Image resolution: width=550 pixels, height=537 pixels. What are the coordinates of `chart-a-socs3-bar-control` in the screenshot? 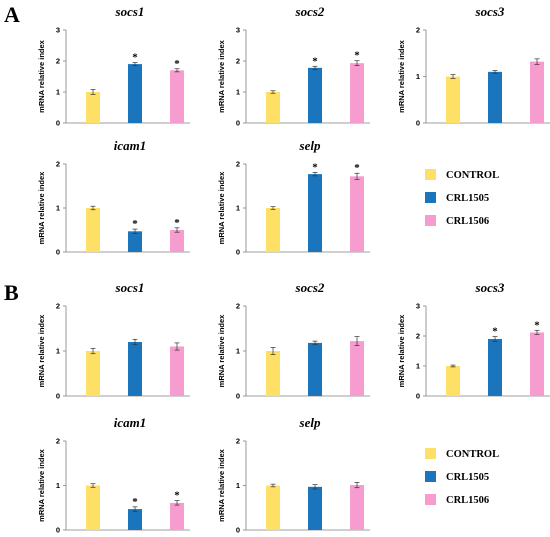 It's located at (453, 99).